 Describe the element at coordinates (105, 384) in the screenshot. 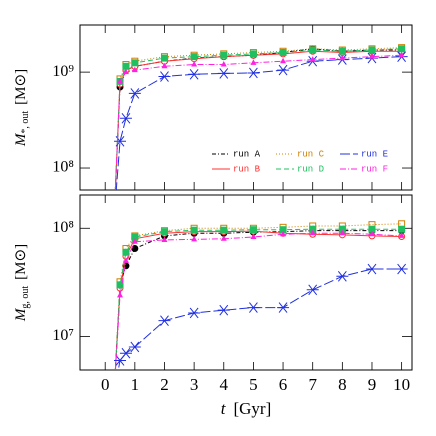

I see `x-tick-label: 0` at that location.